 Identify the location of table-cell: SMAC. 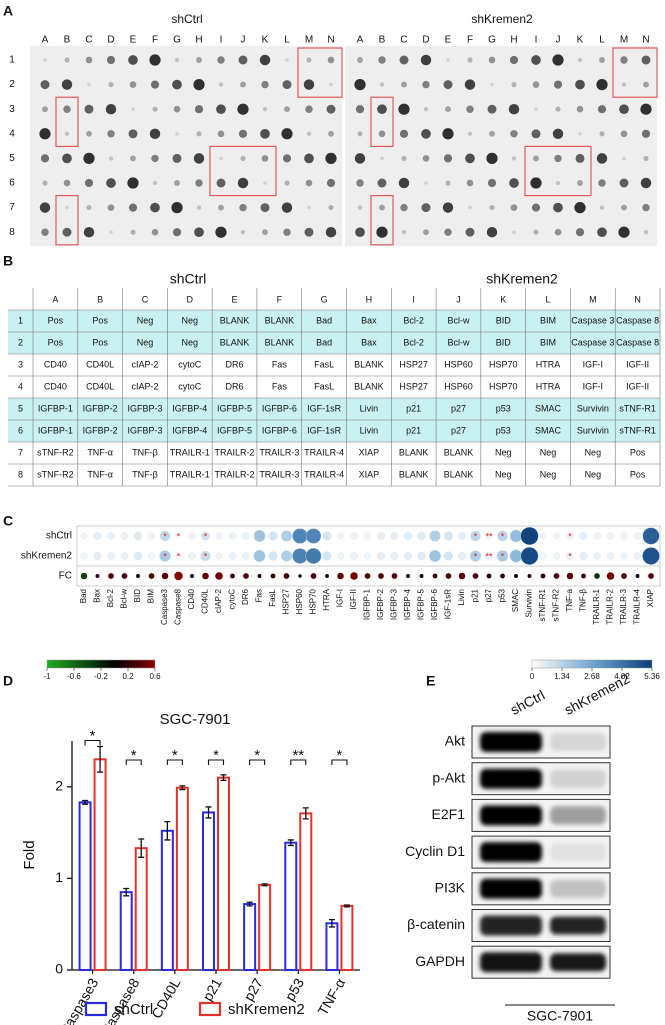
(548, 408).